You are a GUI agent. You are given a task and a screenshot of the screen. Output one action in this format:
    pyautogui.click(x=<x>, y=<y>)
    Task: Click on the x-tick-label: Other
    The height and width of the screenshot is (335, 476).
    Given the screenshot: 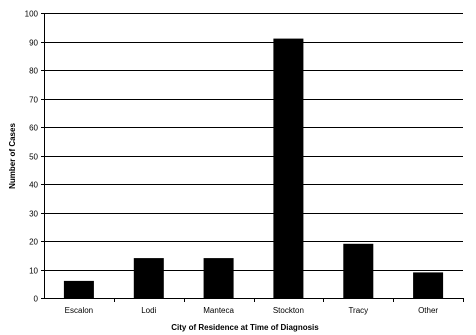 What is the action you would take?
    pyautogui.click(x=428, y=310)
    